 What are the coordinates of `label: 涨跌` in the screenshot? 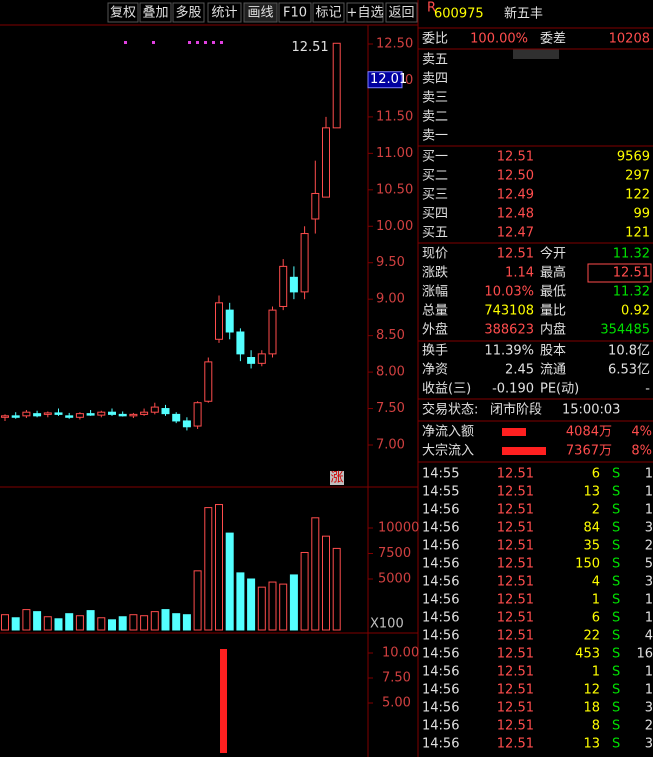 It's located at (435, 273).